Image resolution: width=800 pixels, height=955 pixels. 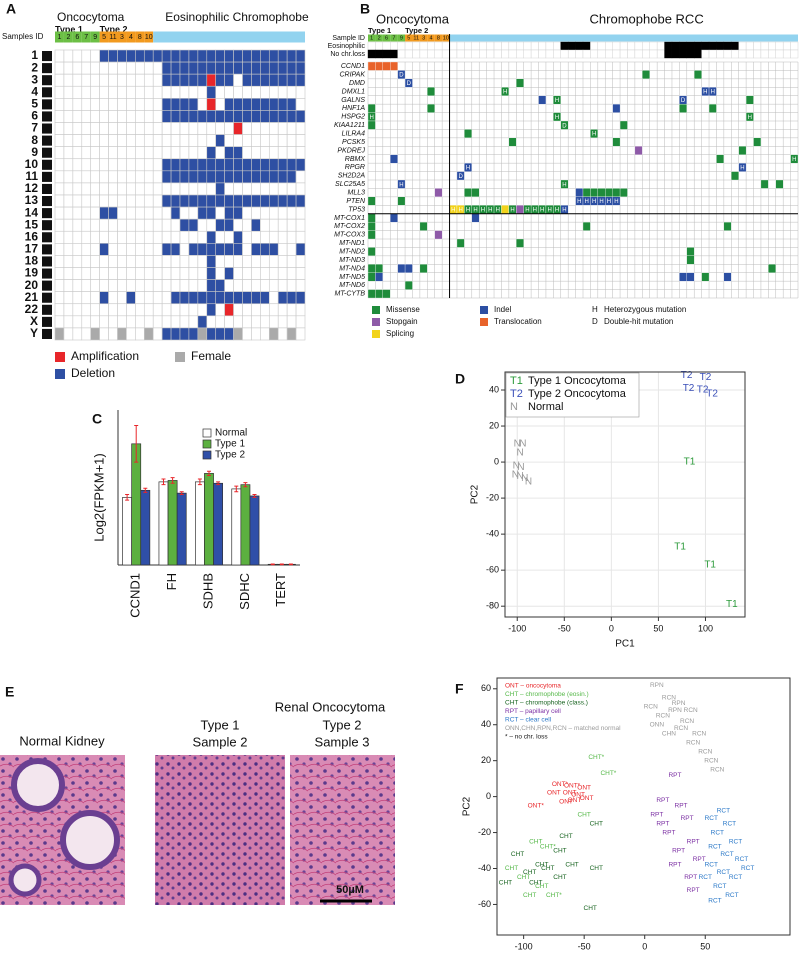 What do you see at coordinates (207, 444) in the screenshot?
I see `legend-swatch` at bounding box center [207, 444].